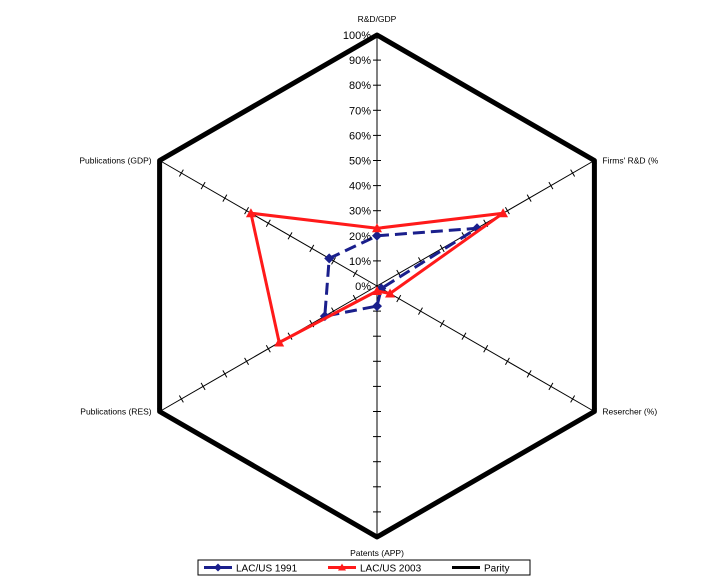 This screenshot has width=702, height=576. What do you see at coordinates (360, 237) in the screenshot?
I see `tick-label: 20%` at bounding box center [360, 237].